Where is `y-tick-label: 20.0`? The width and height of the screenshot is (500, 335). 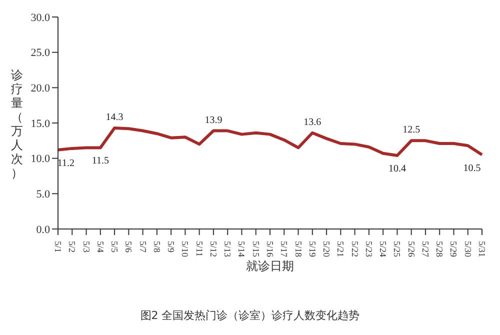 y-tick-label: 20.0 is located at coordinates (40, 88).